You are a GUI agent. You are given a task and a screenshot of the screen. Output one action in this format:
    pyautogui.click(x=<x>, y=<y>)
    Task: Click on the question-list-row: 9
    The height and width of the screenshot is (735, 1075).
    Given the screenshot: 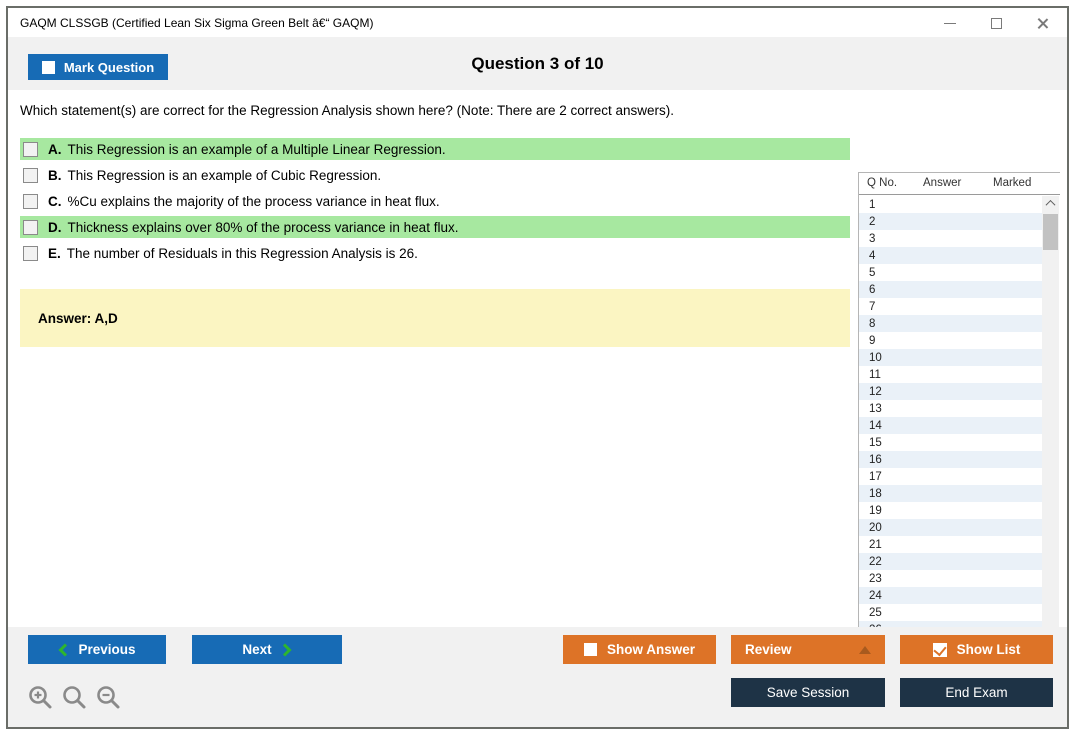 What is the action you would take?
    pyautogui.click(x=950, y=340)
    